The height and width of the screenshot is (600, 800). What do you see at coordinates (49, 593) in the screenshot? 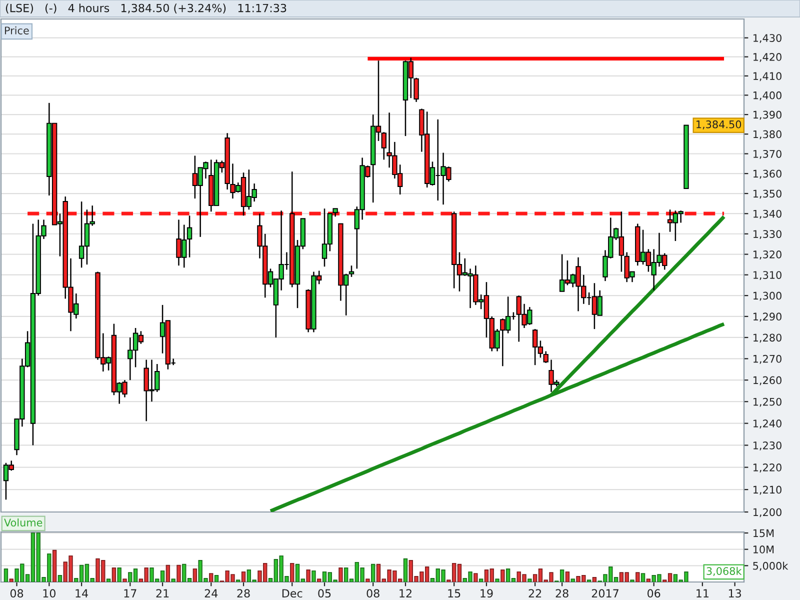
I see `x-tick-label: 10` at bounding box center [49, 593].